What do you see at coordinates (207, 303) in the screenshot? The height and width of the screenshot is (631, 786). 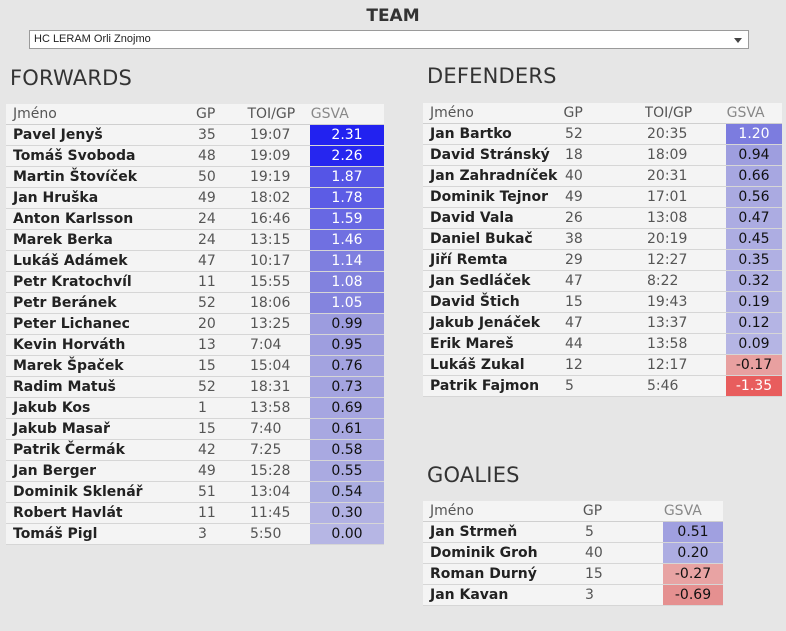 I see `player-gp: 52` at bounding box center [207, 303].